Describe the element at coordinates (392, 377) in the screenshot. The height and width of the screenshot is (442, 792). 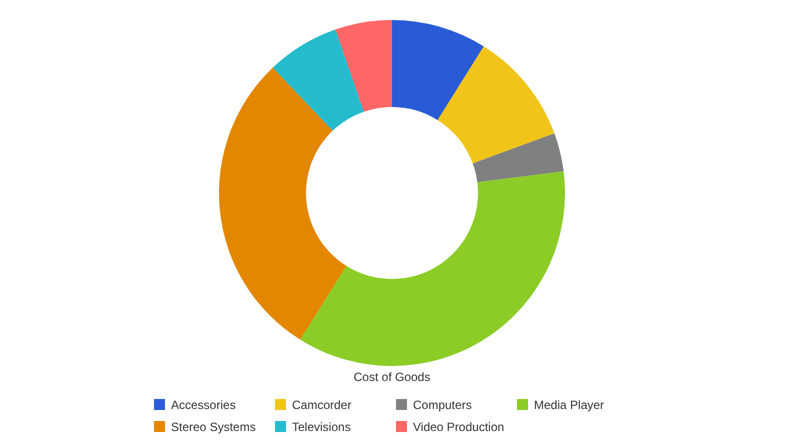
I see `text: Cost of Goods` at that location.